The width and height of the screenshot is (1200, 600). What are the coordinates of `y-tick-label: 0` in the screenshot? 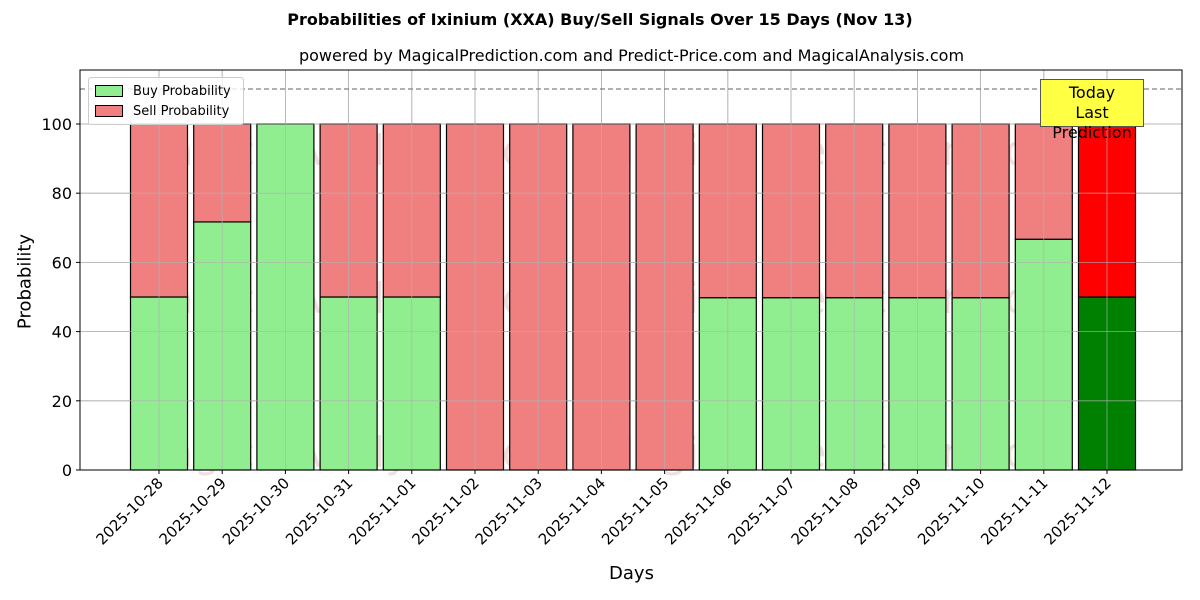 It's located at (67, 470).